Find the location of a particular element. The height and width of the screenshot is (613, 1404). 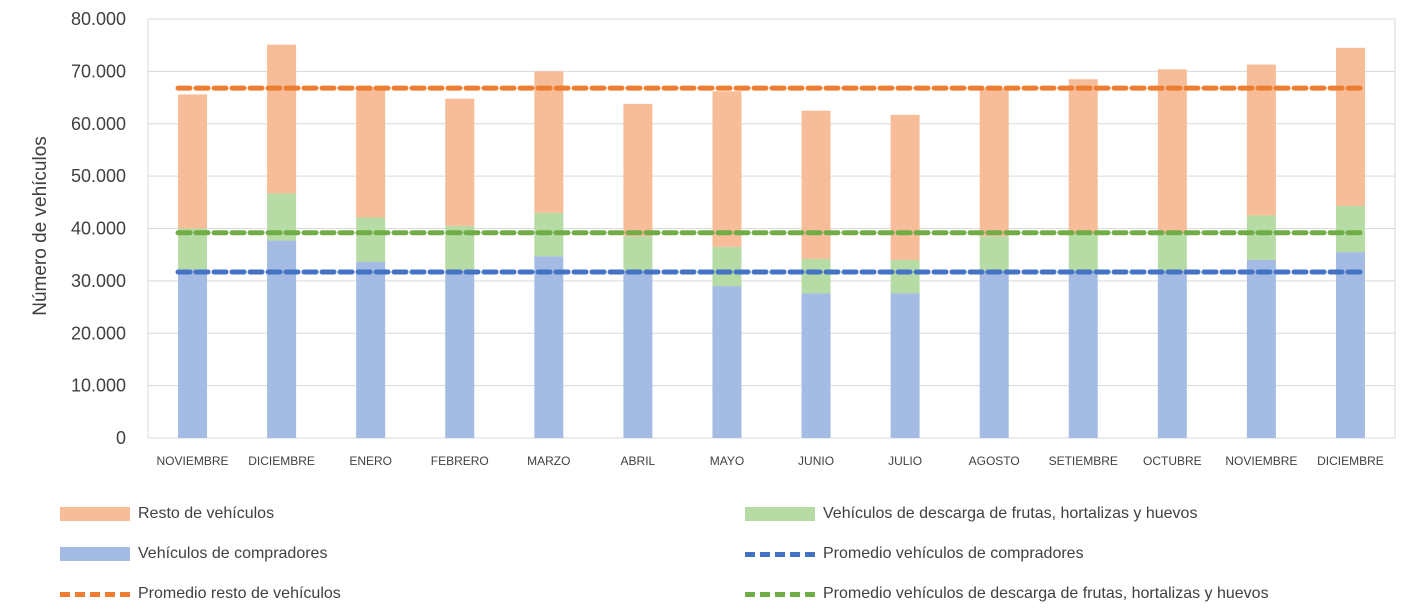

y-axis-label: Número de vehículos is located at coordinates (40, 226).